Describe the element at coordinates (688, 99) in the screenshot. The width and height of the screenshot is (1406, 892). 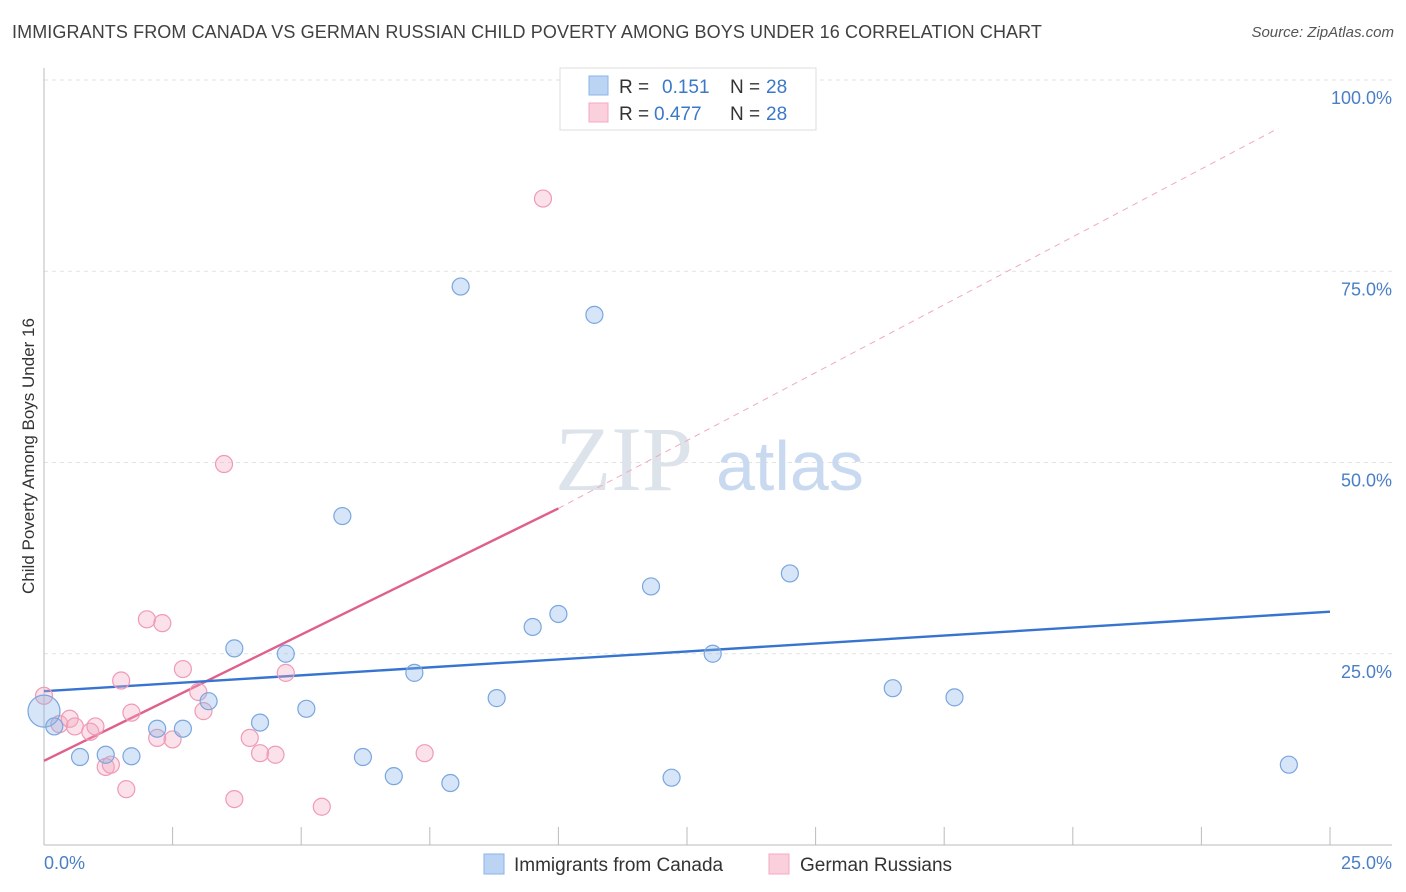
I see `stats-legend: R = 0.151 N = 28 R = 0.477 N = 28` at that location.